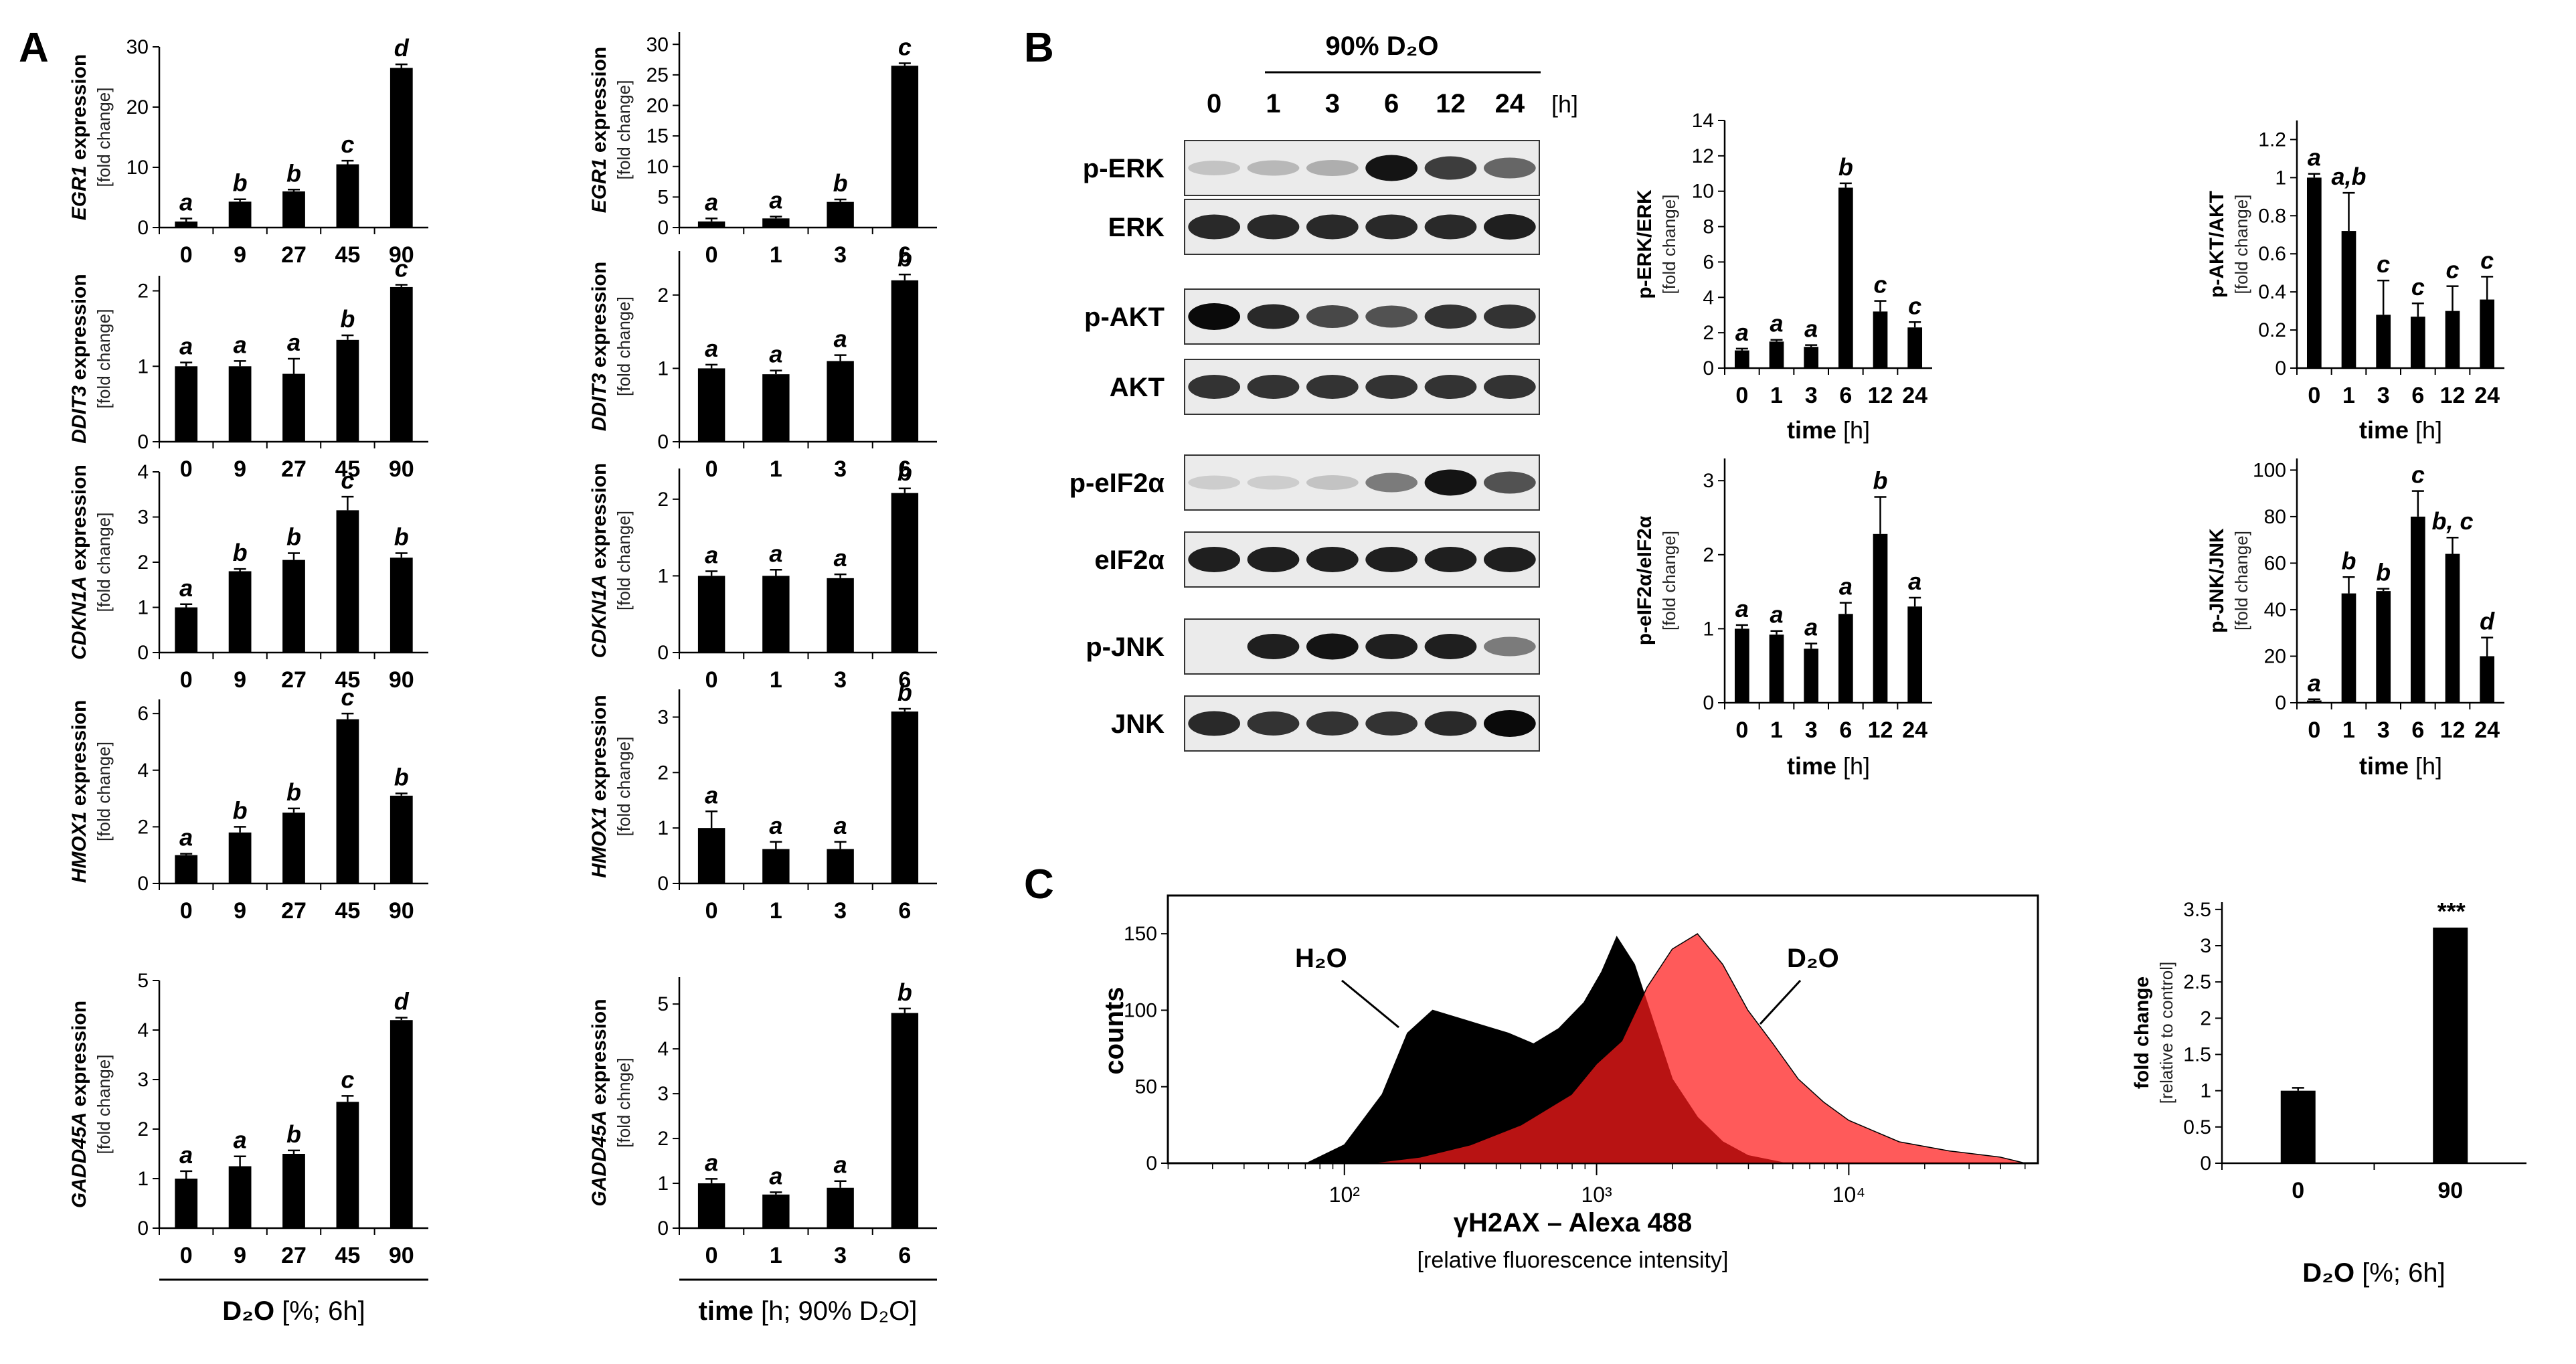 The image size is (2576, 1364). Describe the element at coordinates (1140, 934) in the screenshot. I see `y-tick-label: 150` at that location.